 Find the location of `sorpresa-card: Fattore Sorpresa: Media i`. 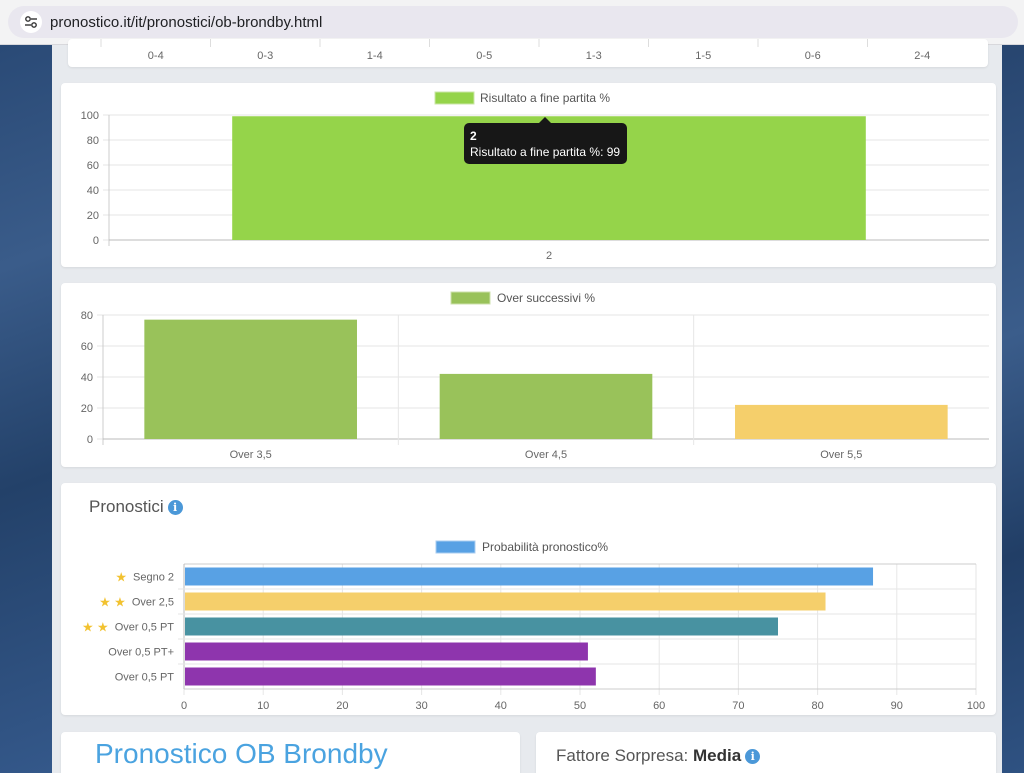

sorpresa-card: Fattore Sorpresa: Media i is located at coordinates (766, 752).